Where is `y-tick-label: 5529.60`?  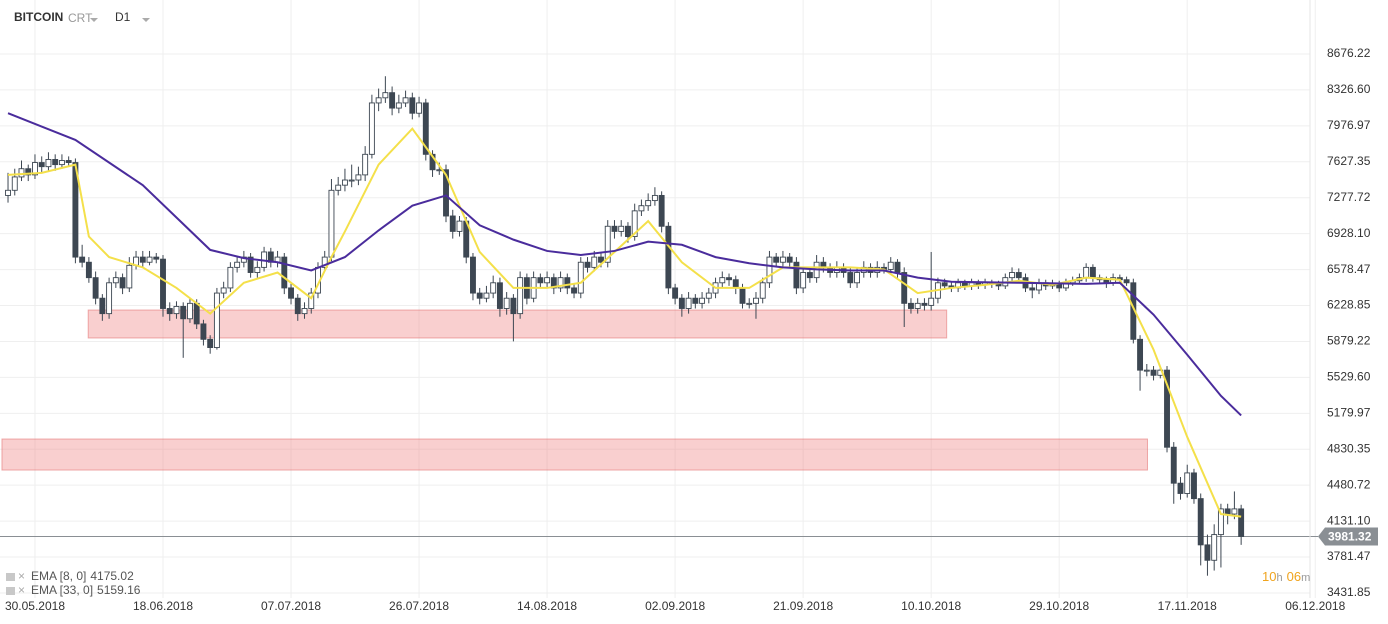 y-tick-label: 5529.60 is located at coordinates (1349, 377).